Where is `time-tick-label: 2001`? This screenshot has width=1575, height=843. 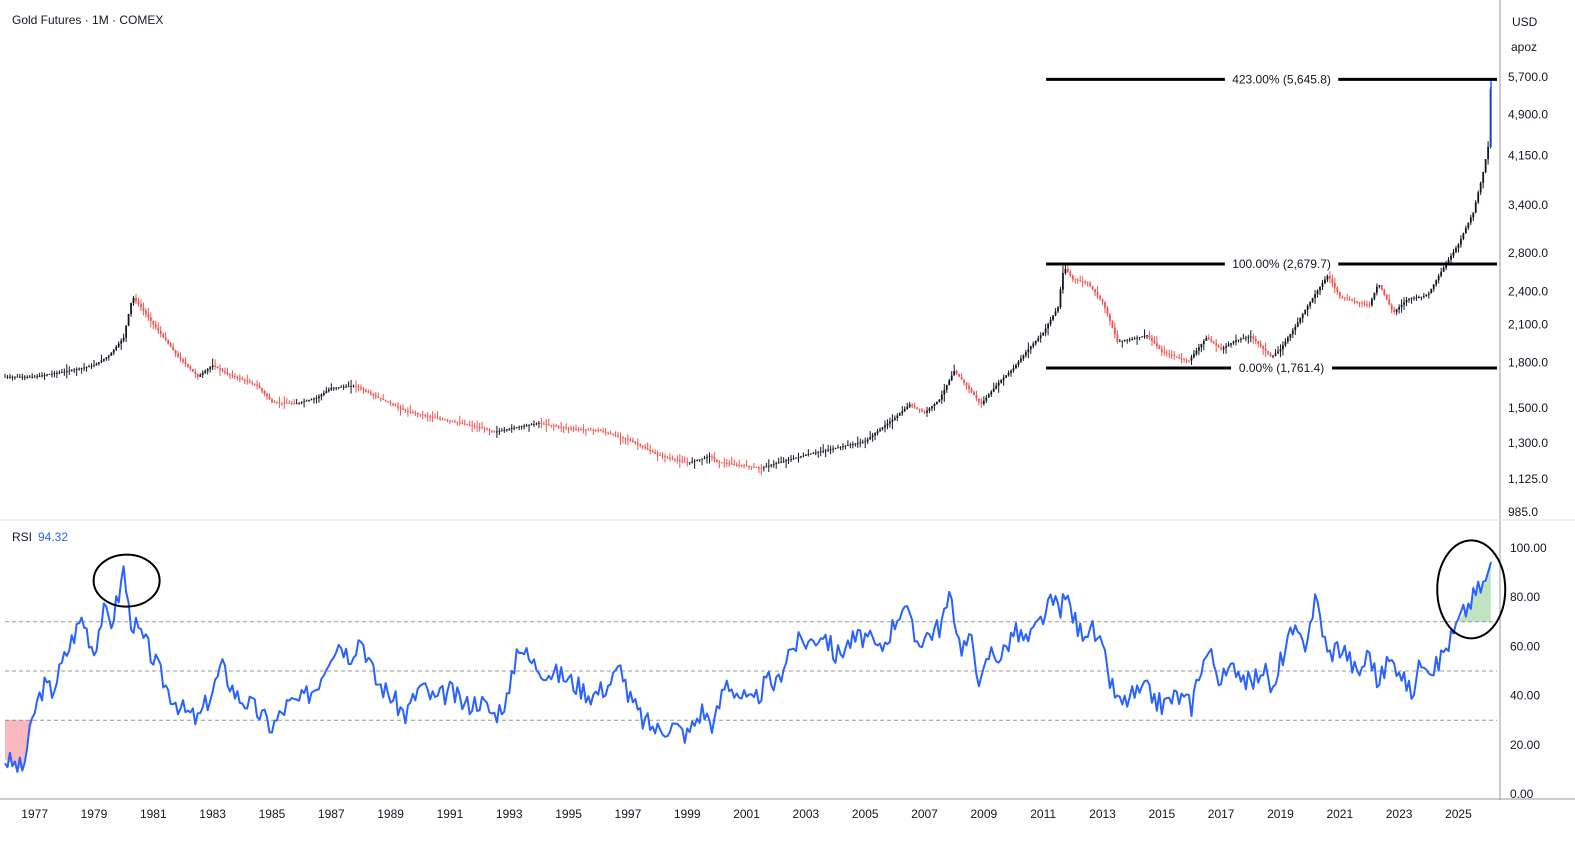
time-tick-label: 2001 is located at coordinates (746, 814).